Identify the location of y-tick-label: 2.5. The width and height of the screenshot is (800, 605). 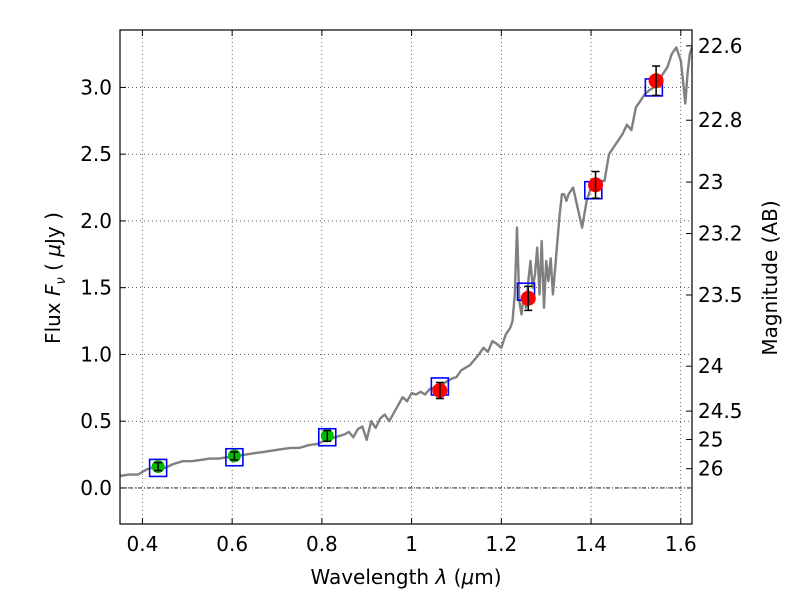
(96, 154).